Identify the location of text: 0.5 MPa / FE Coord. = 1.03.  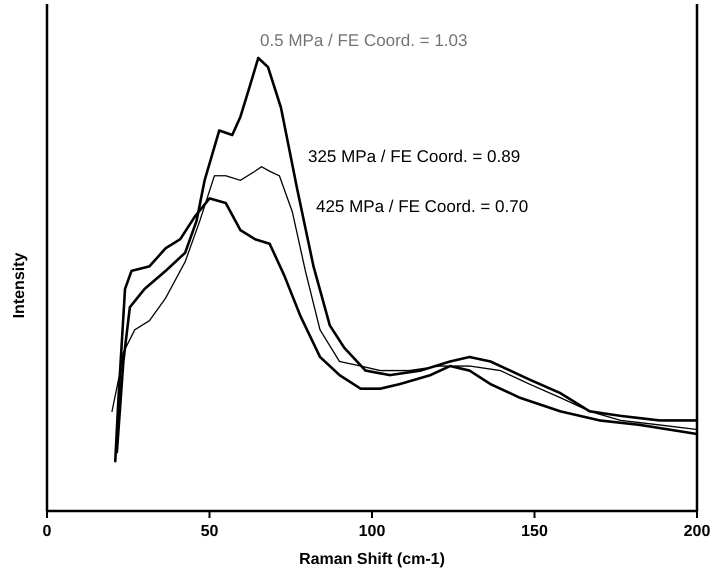
(364, 40).